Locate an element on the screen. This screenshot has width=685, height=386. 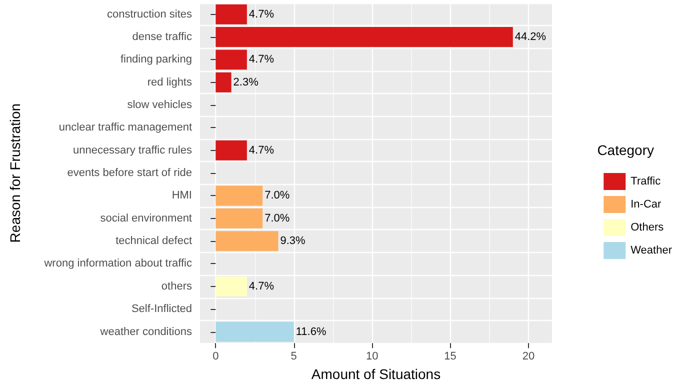
x-tick-label: 20 is located at coordinates (528, 356).